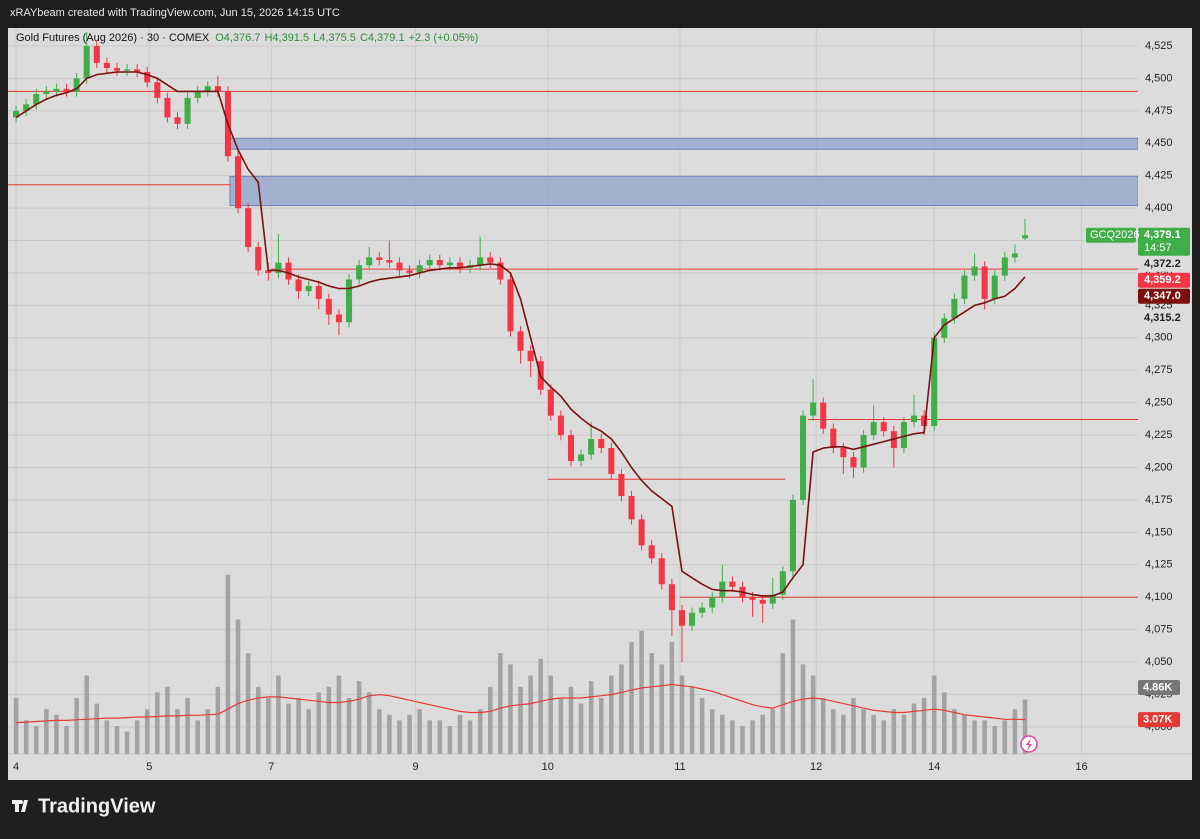 The image size is (1200, 839). What do you see at coordinates (444, 38) in the screenshot?
I see `ohlc-value: +2.3 (+0.05%)` at bounding box center [444, 38].